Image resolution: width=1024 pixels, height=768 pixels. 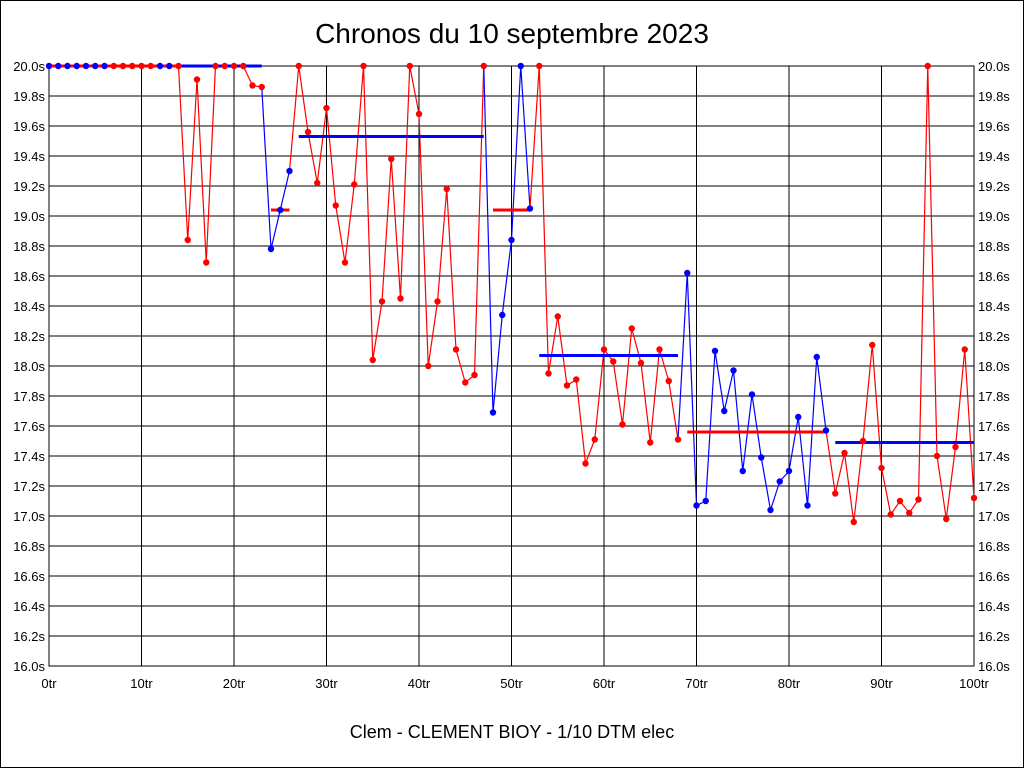 I want to click on y-tick-label-left: 18.8s, so click(x=29, y=246).